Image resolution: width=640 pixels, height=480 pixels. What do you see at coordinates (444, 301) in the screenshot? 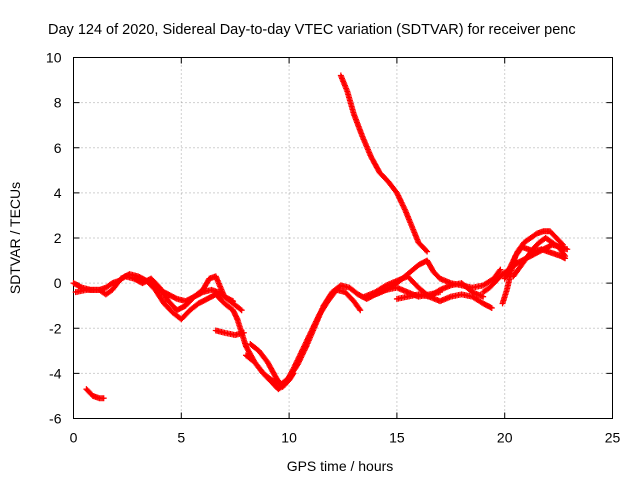
I see `data-series-t12` at bounding box center [444, 301].